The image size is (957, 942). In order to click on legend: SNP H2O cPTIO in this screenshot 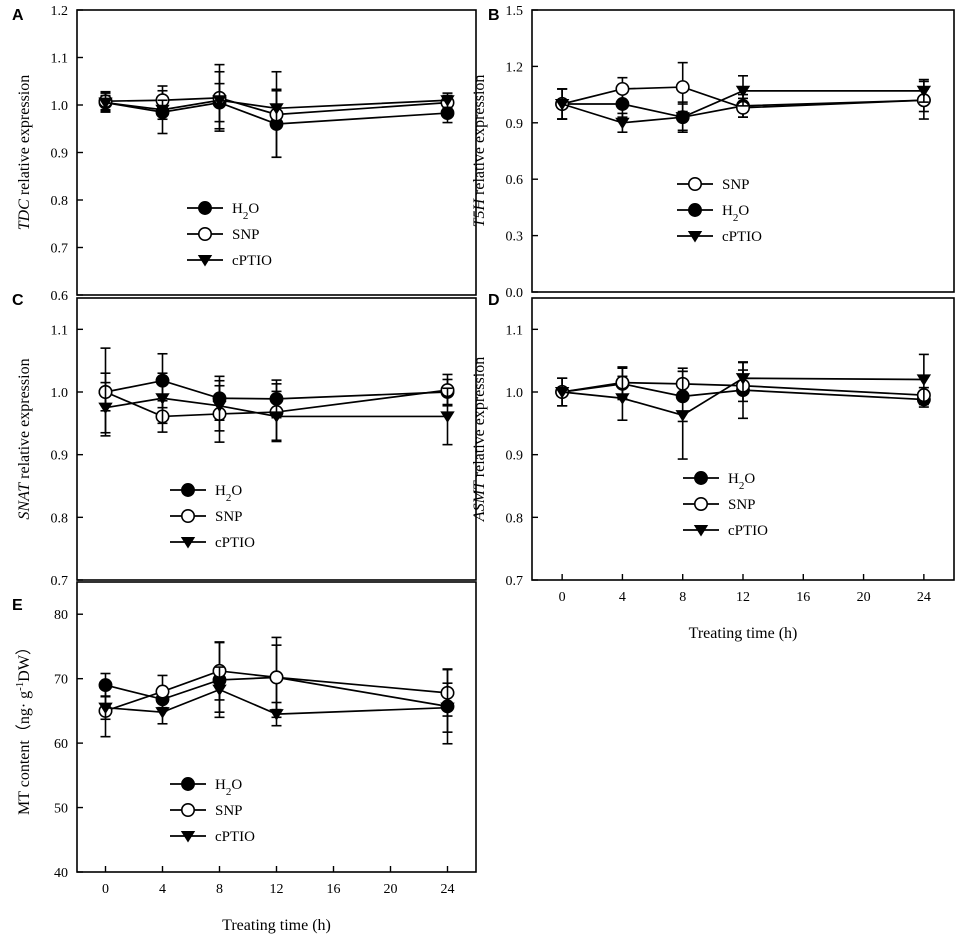, I will do `click(719, 211)`.